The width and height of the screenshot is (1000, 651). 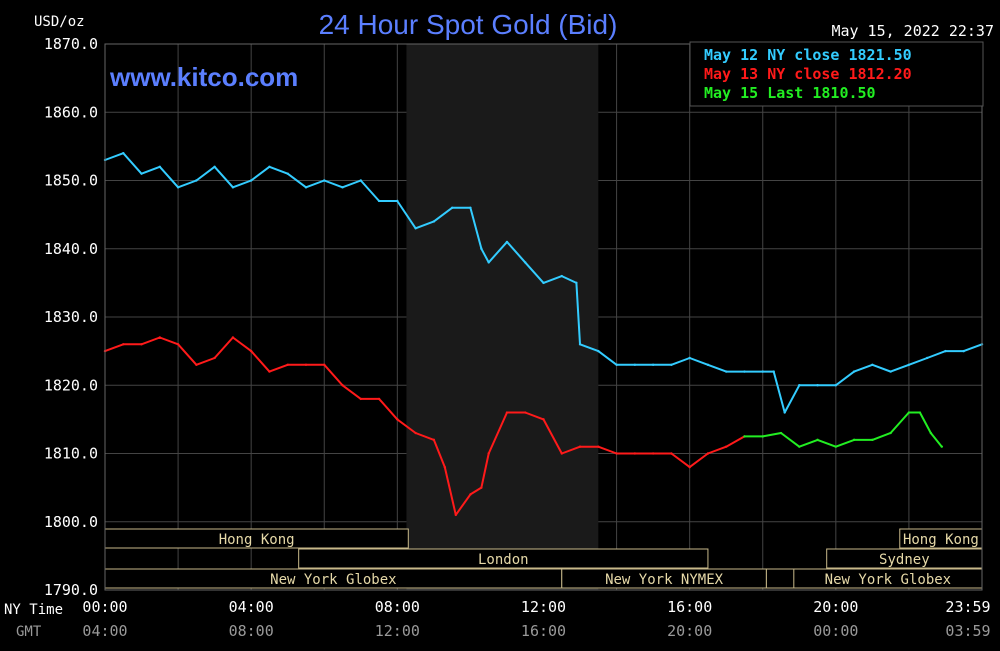 What do you see at coordinates (912, 31) in the screenshot?
I see `timestamp: May 15, 2022 22:37` at bounding box center [912, 31].